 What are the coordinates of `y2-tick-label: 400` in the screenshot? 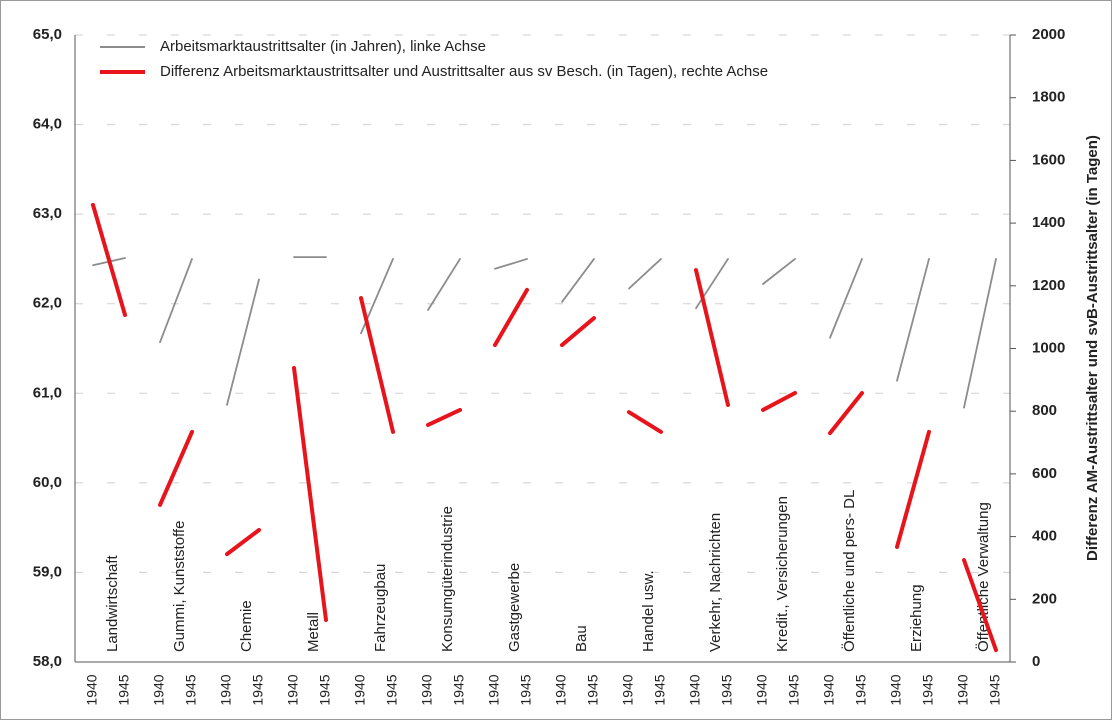 It's located at (1044, 536).